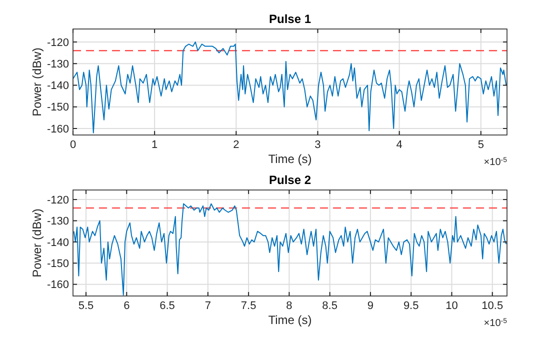 The width and height of the screenshot is (560, 337). I want to click on x-tick-label: 10, so click(452, 306).